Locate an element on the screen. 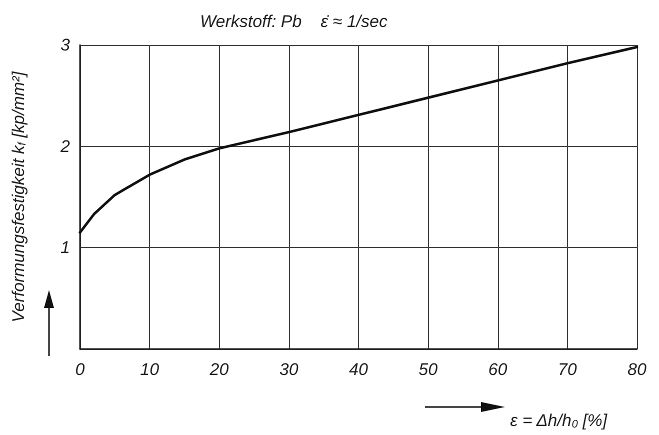 The image size is (659, 435). x-tick-label: 10 is located at coordinates (150, 369).